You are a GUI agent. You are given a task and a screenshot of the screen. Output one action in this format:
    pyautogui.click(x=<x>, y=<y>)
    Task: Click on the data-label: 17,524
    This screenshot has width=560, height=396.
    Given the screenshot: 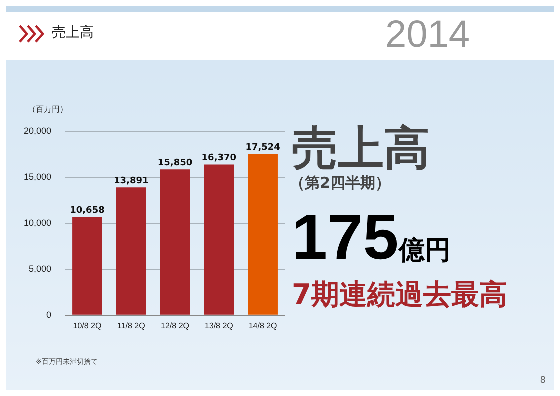 What is the action you would take?
    pyautogui.click(x=263, y=148)
    